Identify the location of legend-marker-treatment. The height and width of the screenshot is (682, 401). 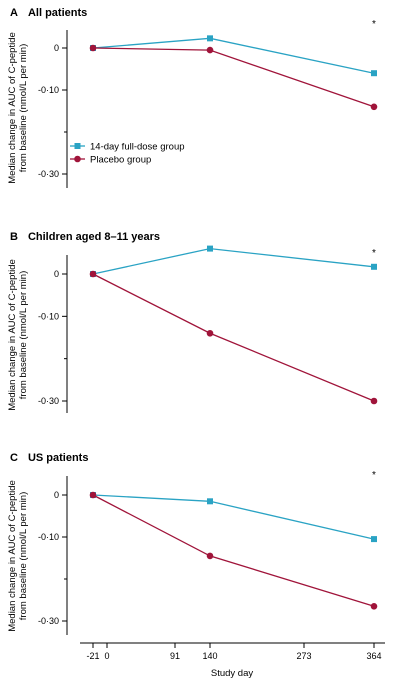
(77, 146).